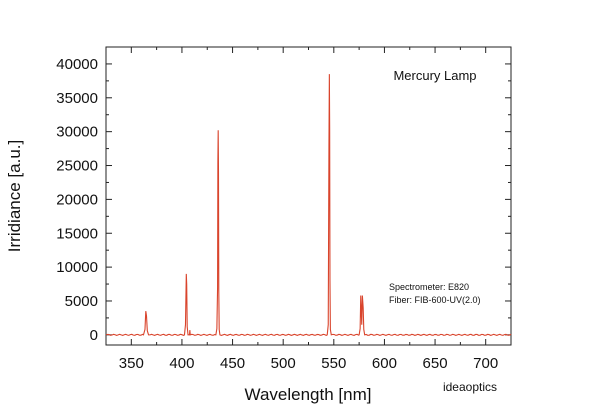  I want to click on x-tick-label: 500, so click(283, 363).